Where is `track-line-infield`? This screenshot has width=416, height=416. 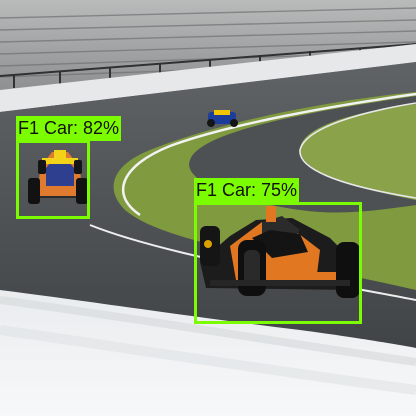 track-line-infield is located at coordinates (357, 150).